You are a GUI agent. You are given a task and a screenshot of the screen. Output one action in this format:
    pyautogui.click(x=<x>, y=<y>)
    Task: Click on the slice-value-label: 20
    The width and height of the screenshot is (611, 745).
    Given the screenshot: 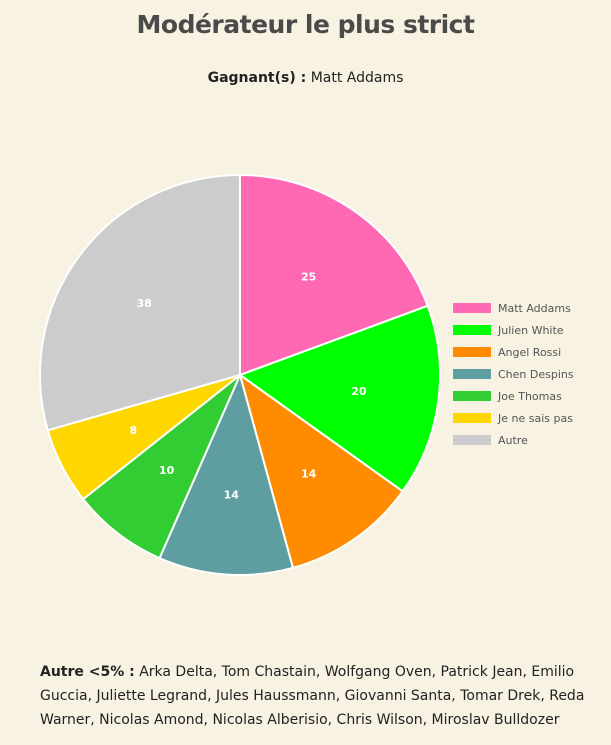 What is the action you would take?
    pyautogui.click(x=359, y=391)
    